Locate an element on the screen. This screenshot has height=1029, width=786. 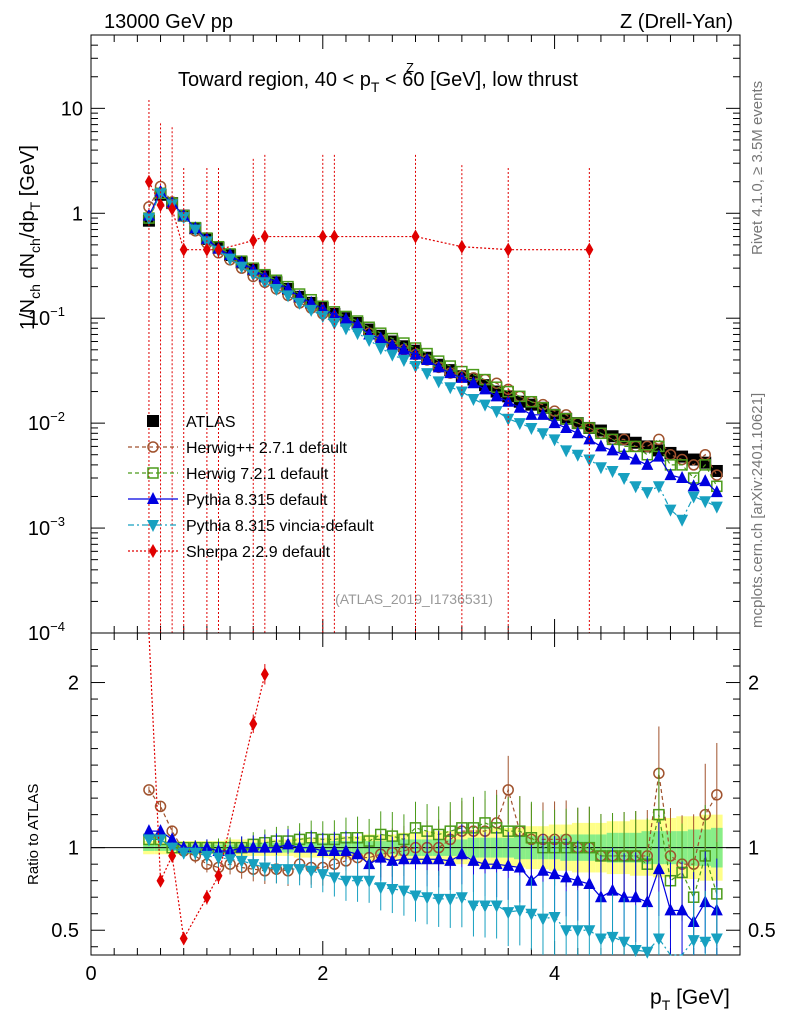
legend-item: ATLAS is located at coordinates (191, 422).